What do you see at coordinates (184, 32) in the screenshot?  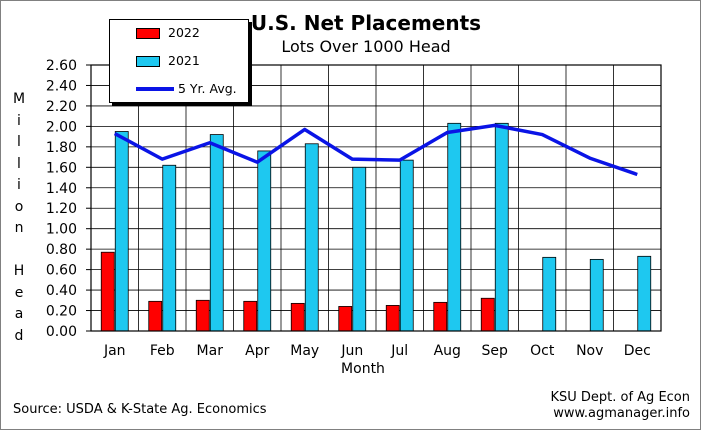 I see `legend-label-2022: 2022` at bounding box center [184, 32].